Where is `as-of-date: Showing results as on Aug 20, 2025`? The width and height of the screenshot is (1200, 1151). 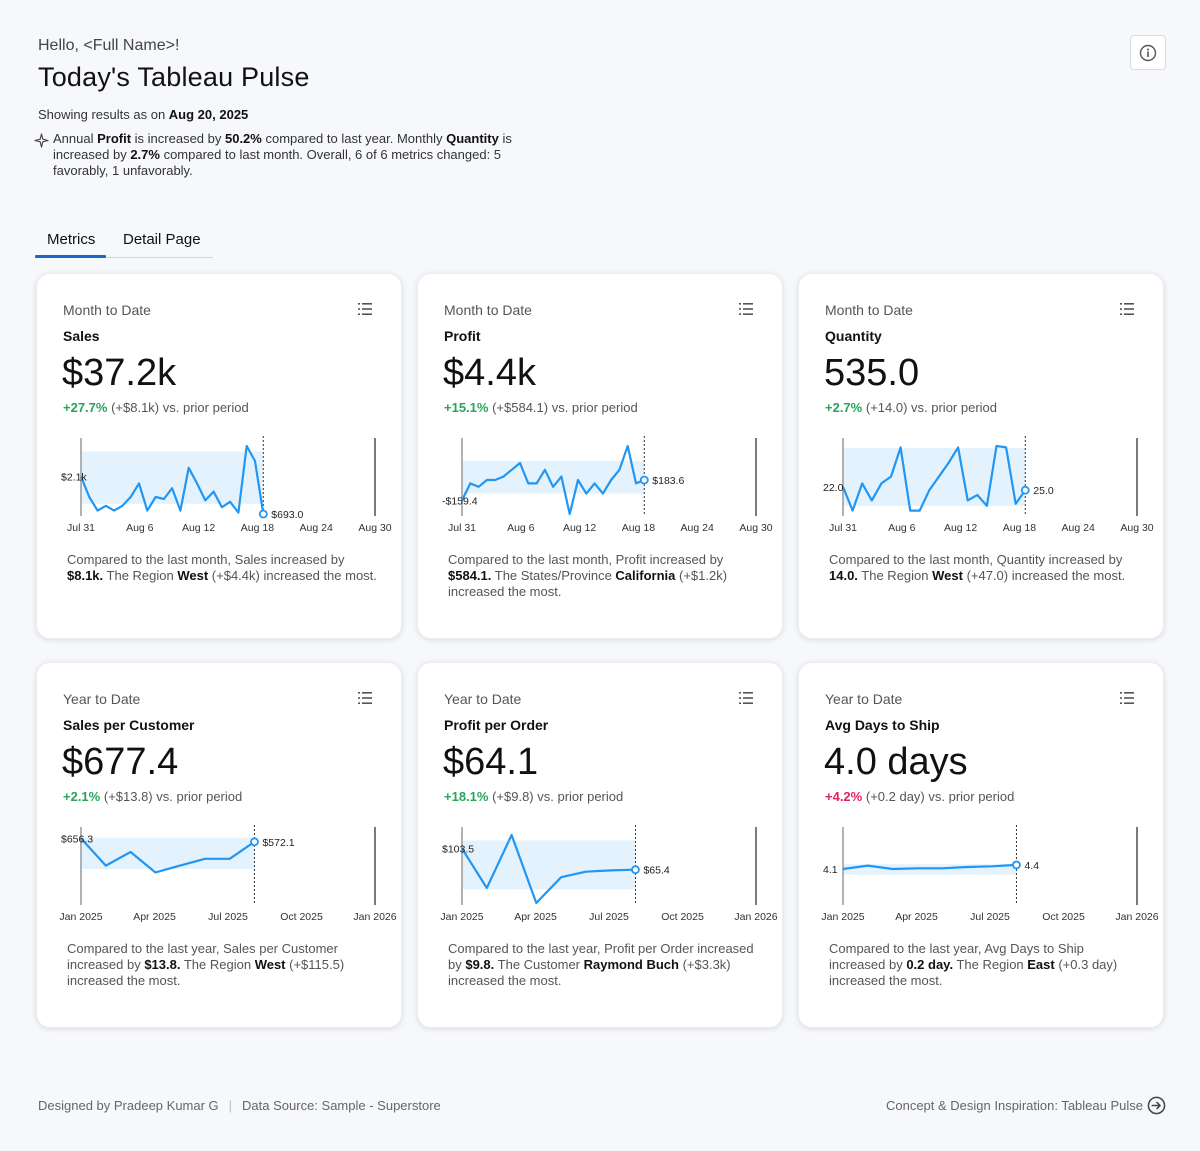
as-of-date: Showing results as on Aug 20, 2025 is located at coordinates (143, 114).